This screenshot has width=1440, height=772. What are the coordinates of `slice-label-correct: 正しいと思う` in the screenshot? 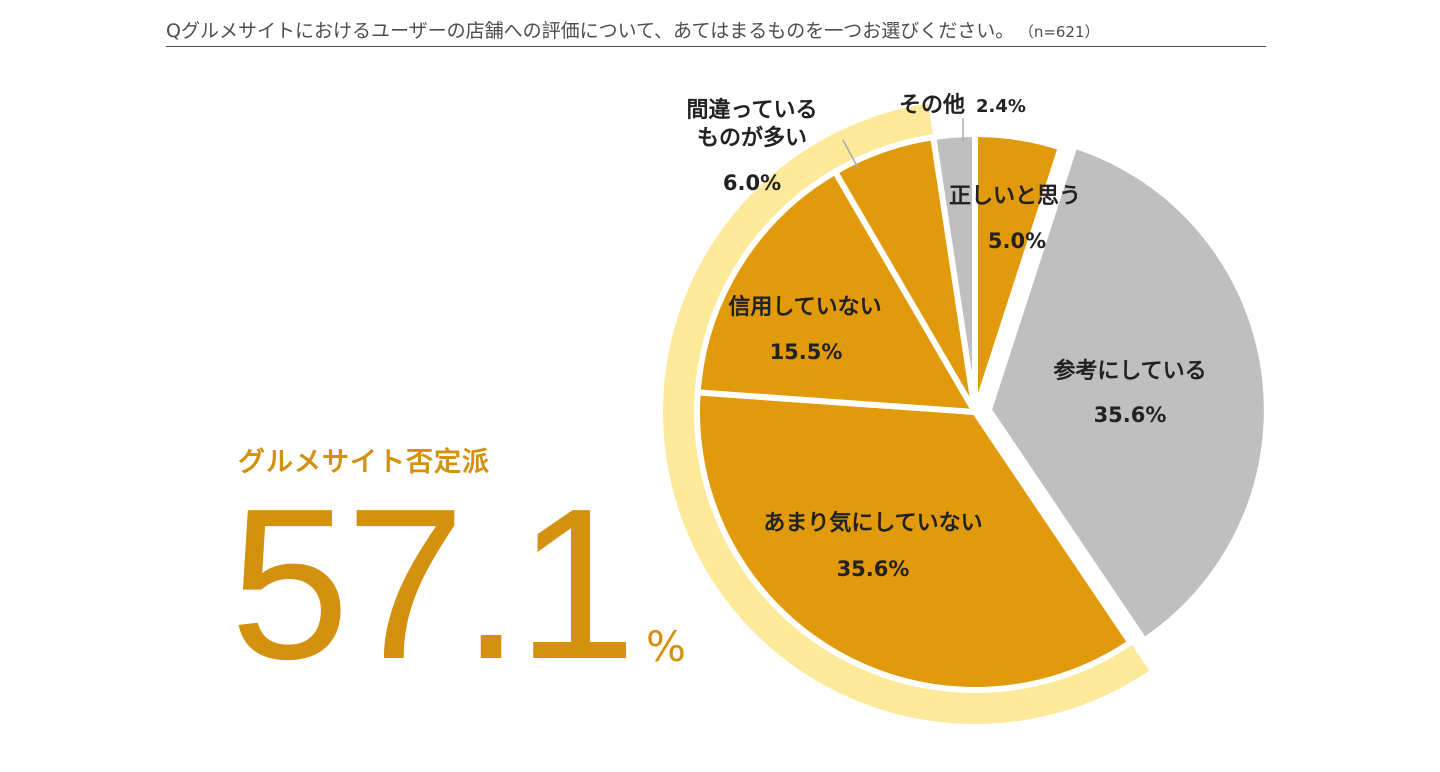 It's located at (1015, 196).